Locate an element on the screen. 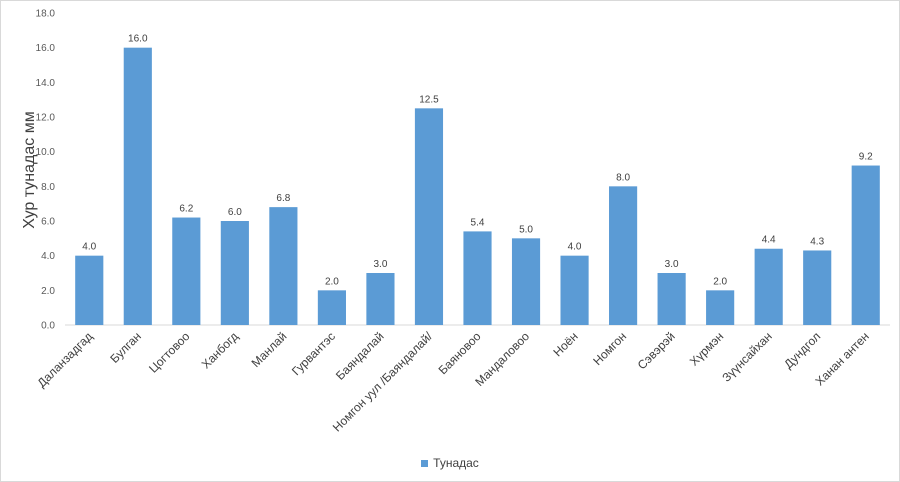  x-tick-label: Ханбогд is located at coordinates (220, 350).